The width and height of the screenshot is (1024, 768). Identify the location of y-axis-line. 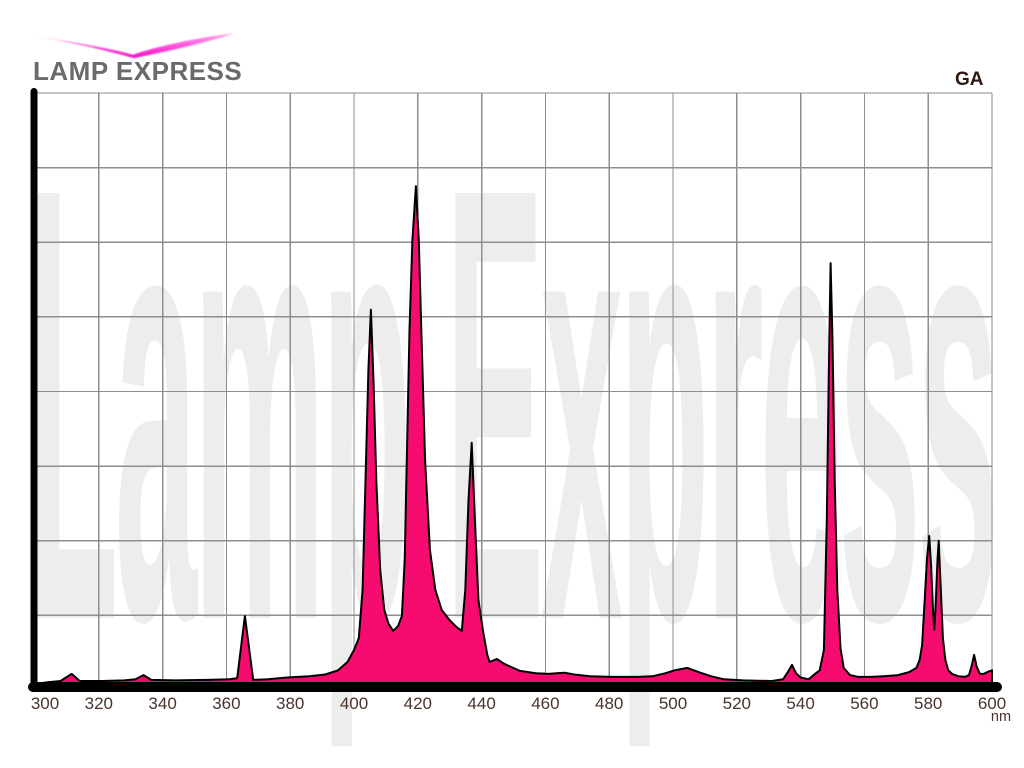
(34, 390).